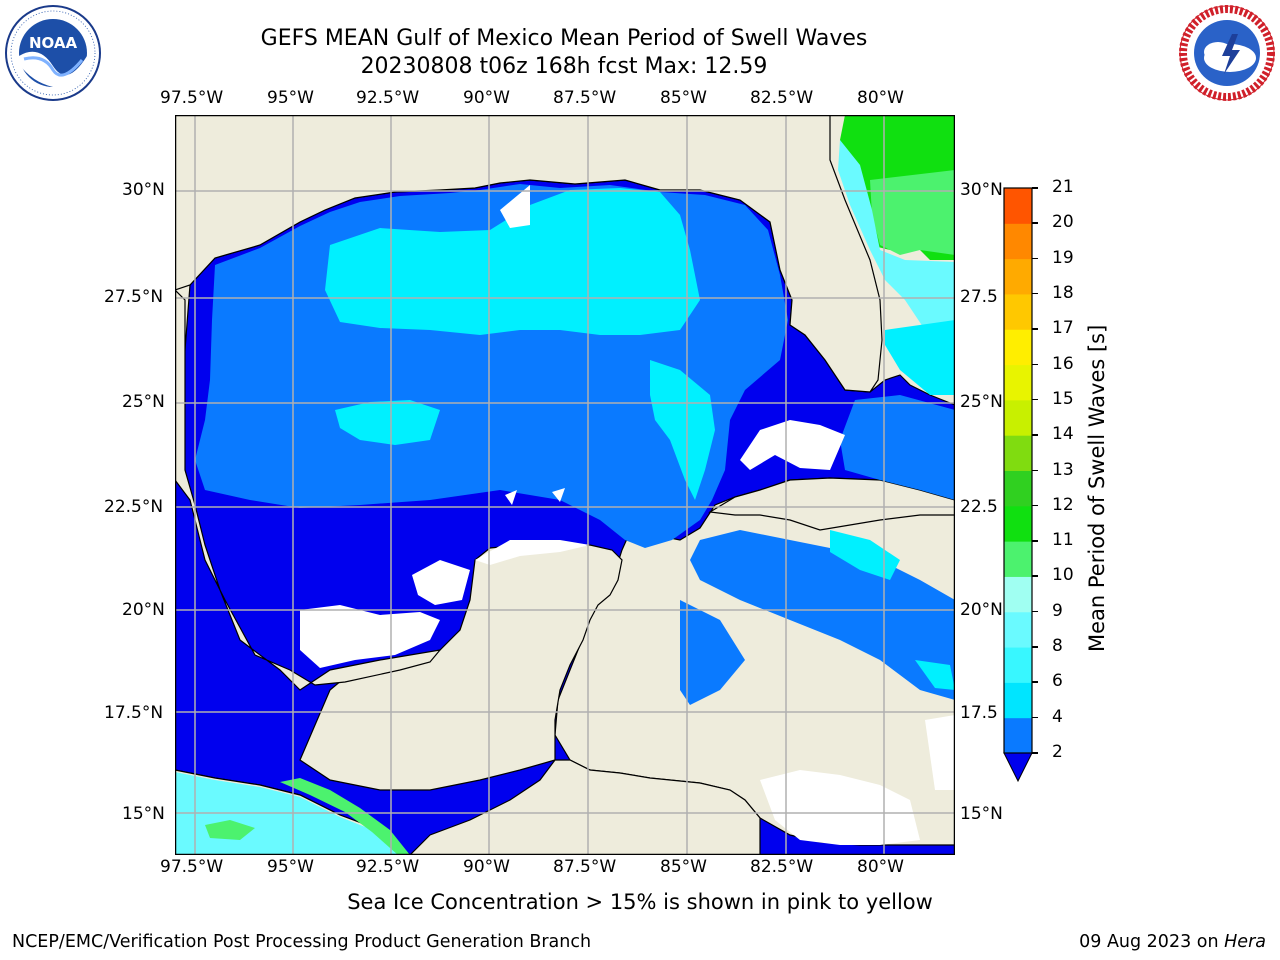 This screenshot has width=1280, height=960. Describe the element at coordinates (585, 98) in the screenshot. I see `lon-label: 87.5°W` at that location.